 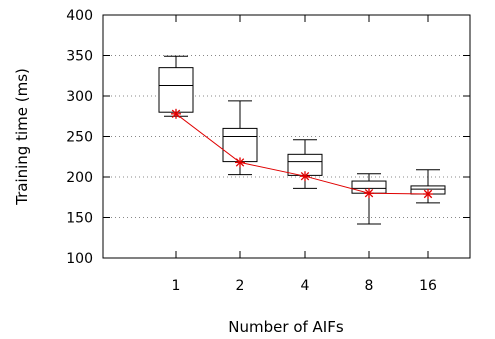 I want to click on x-tick-label: 4, so click(x=305, y=286).